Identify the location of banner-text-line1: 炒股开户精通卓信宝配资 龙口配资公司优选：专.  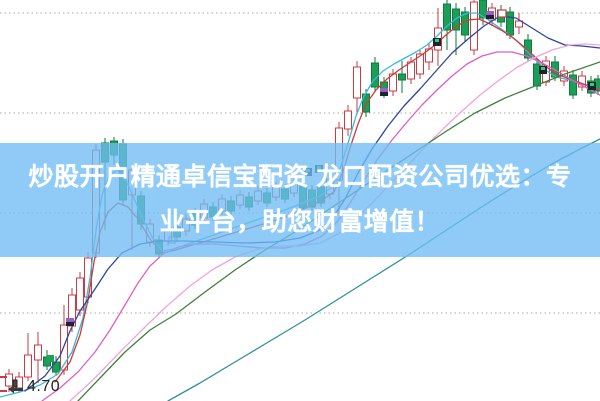
(300, 177).